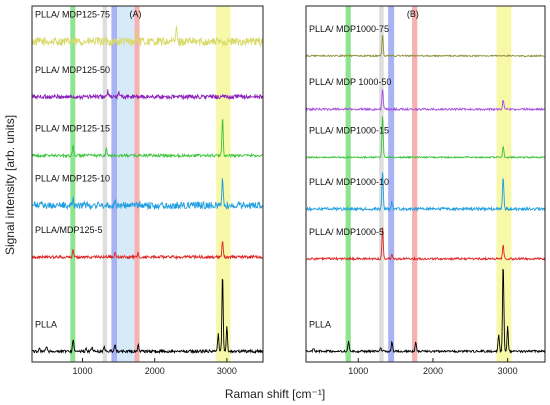  I want to click on panel-a-series-label-1: PLLA/ MDP125-50, so click(72, 70).